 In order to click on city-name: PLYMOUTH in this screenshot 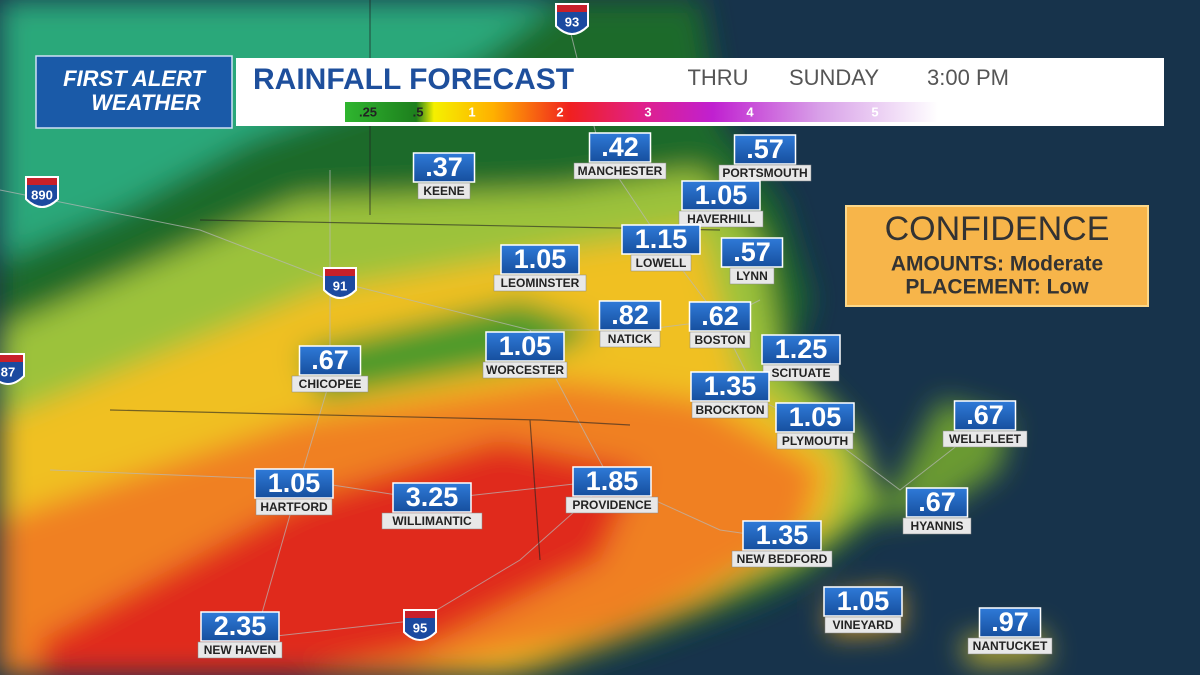, I will do `click(815, 441)`.